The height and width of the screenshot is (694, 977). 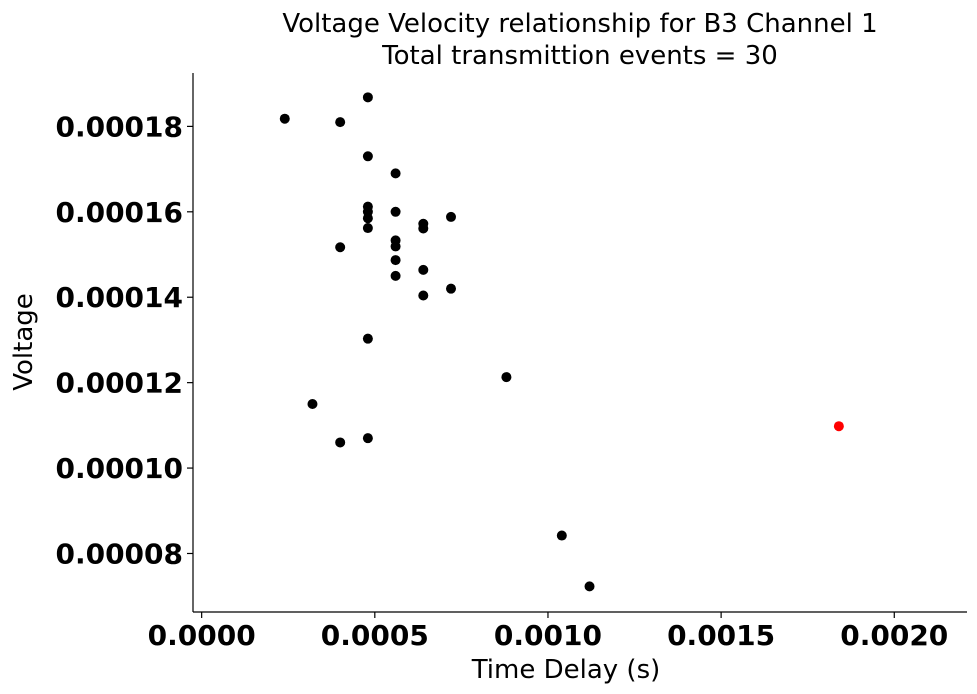 I want to click on y-tick-label: 0.00018, so click(x=119, y=126).